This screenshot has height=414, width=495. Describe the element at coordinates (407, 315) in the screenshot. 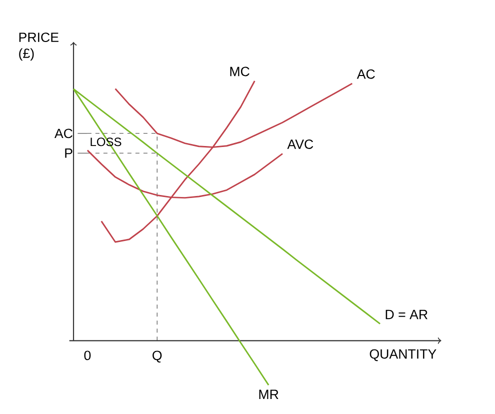

I see `series-label: D = AR` at that location.